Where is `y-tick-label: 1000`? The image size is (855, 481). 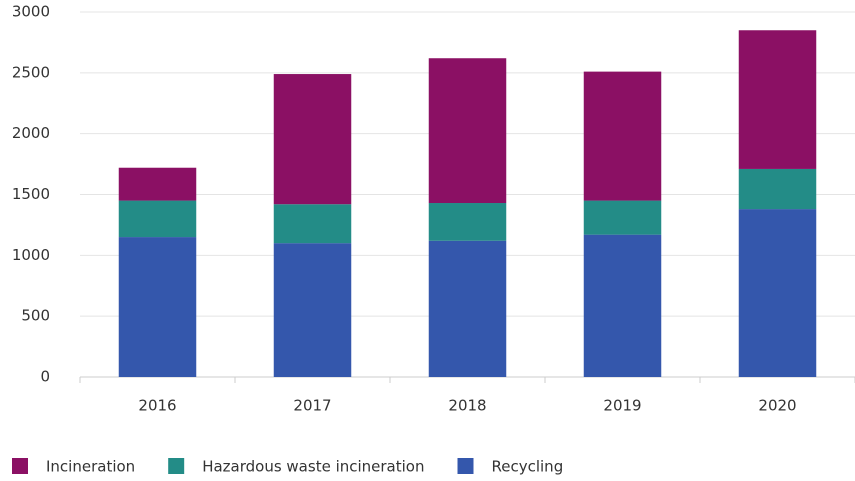 y-tick-label: 1000 is located at coordinates (31, 255).